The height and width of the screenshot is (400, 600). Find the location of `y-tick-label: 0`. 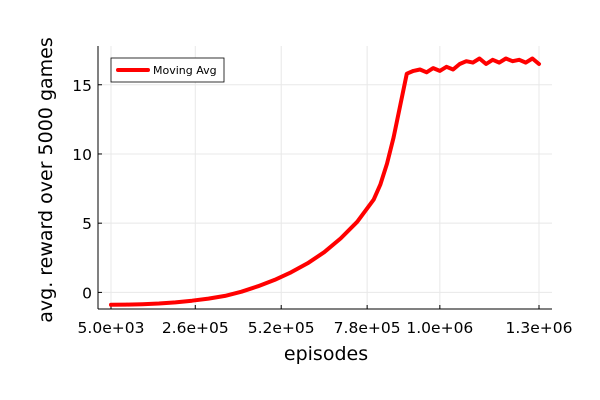

y-tick-label: 0 is located at coordinates (87, 293).